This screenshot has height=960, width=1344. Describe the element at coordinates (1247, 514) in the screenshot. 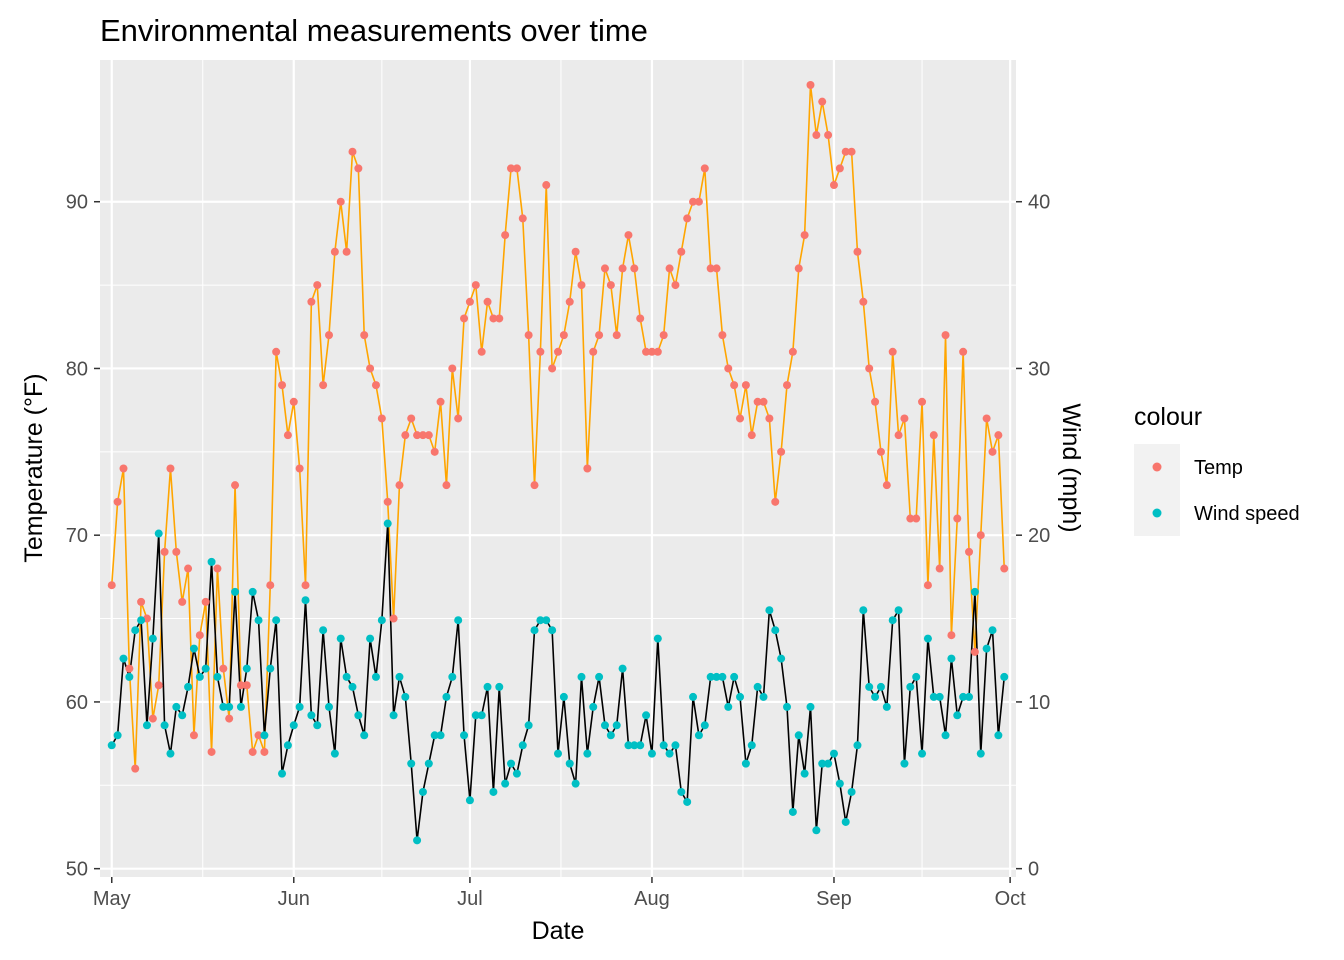

I see `legend-label: Wind speed` at that location.